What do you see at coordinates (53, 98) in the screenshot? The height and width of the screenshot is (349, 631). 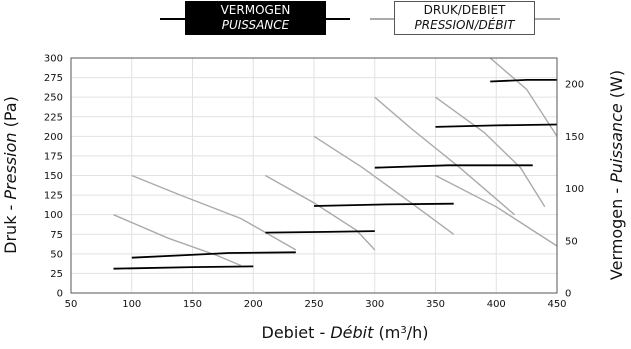 I see `y-left-tick-label: 250` at bounding box center [53, 98].